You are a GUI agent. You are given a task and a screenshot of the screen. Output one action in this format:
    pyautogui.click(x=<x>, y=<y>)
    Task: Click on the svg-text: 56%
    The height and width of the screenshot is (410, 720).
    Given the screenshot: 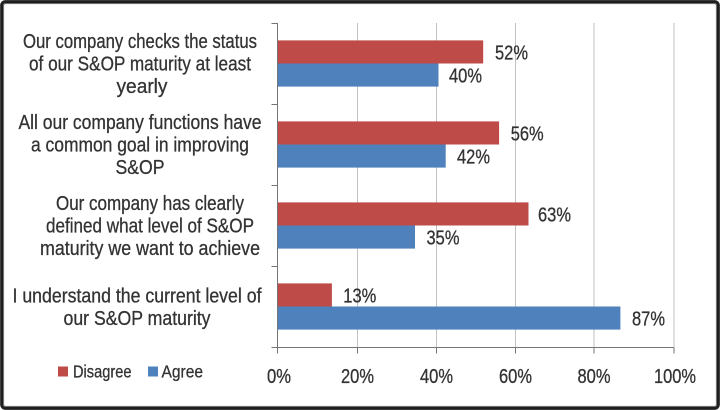 What is the action you would take?
    pyautogui.click(x=527, y=135)
    